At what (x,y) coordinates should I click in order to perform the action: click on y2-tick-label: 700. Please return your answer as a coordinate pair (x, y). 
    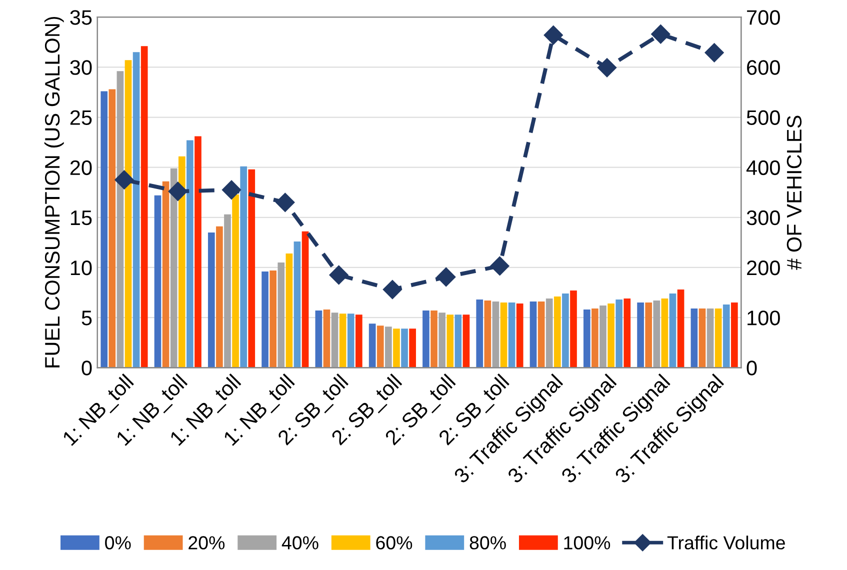
    Looking at the image, I should click on (763, 17).